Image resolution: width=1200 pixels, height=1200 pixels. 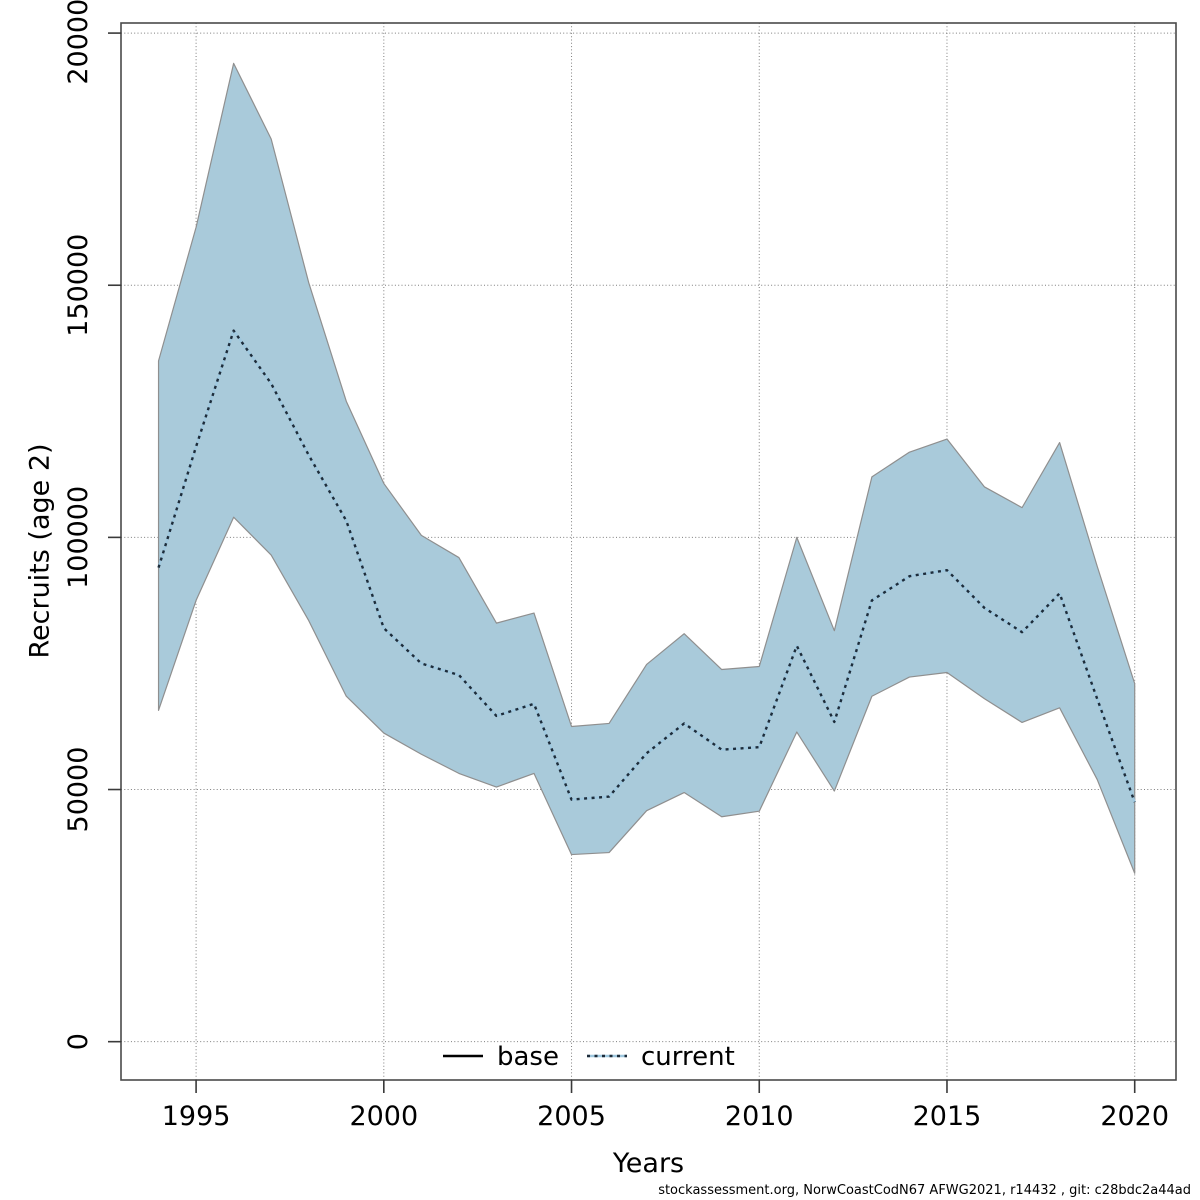 What do you see at coordinates (78, 790) in the screenshot?
I see `y-tick-label: 50000` at bounding box center [78, 790].